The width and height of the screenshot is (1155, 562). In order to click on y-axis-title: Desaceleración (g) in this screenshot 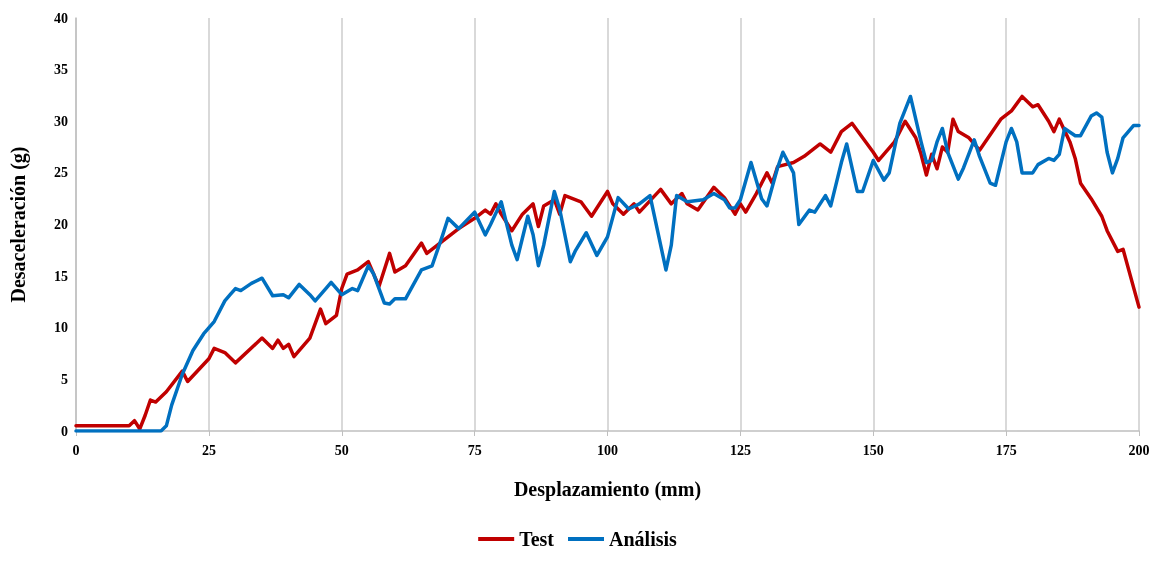, I will do `click(18, 224)`.